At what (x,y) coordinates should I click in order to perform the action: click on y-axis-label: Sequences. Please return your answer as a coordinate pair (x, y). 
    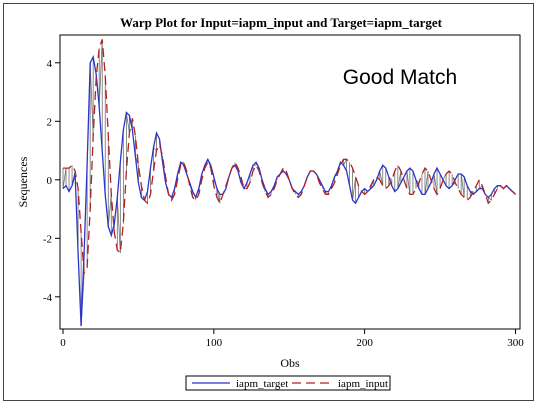
    Looking at the image, I should click on (23, 181).